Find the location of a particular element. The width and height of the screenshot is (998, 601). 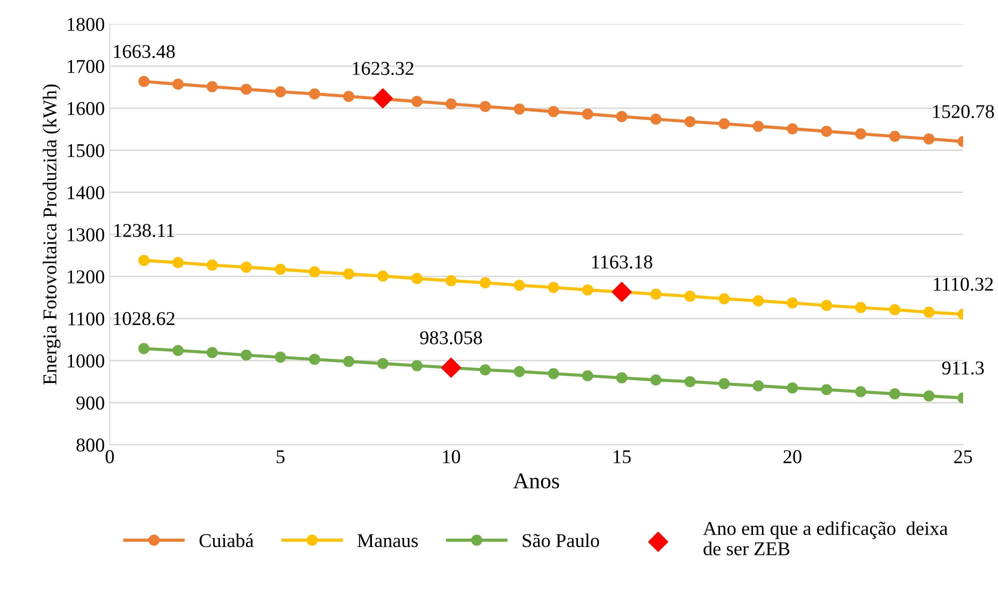

y-tick-label: 1600 is located at coordinates (86, 109).